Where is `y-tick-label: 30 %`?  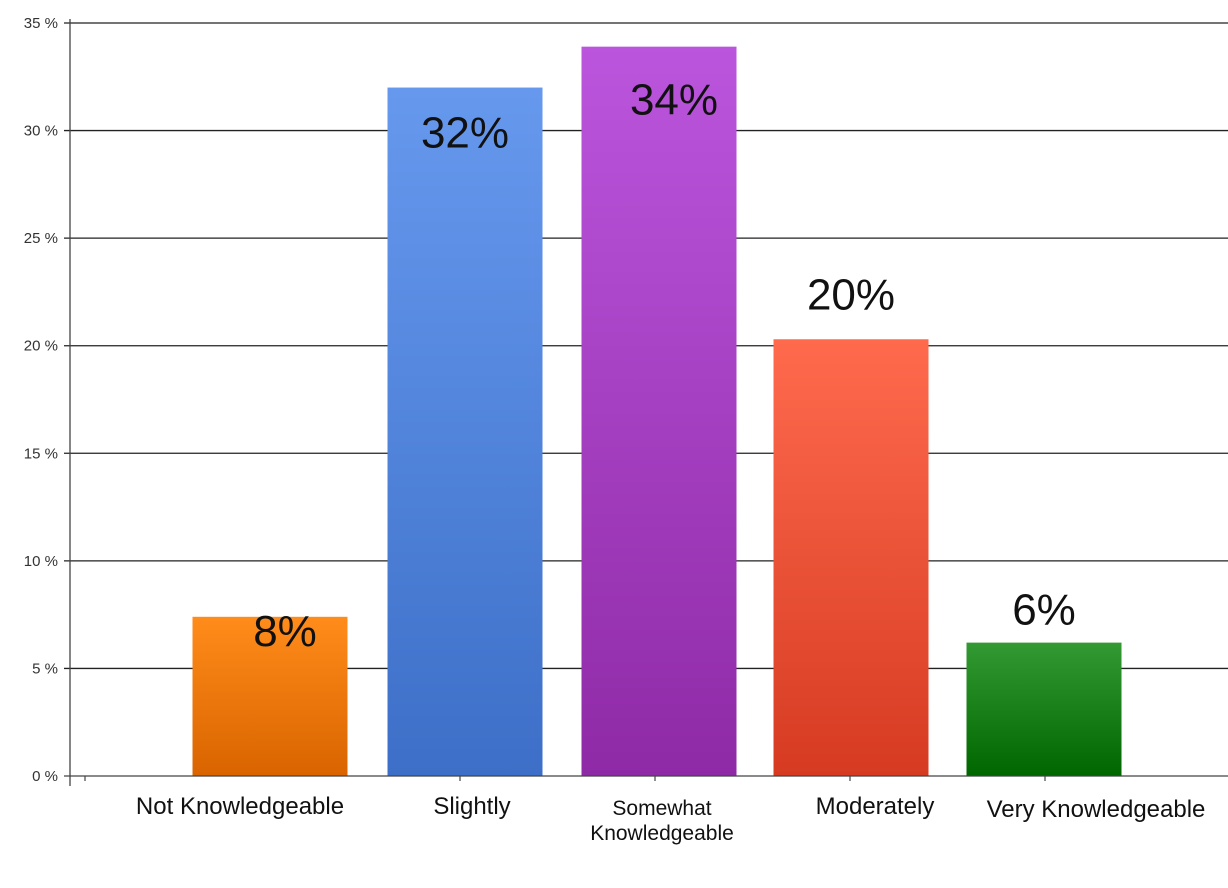 y-tick-label: 30 % is located at coordinates (41, 131).